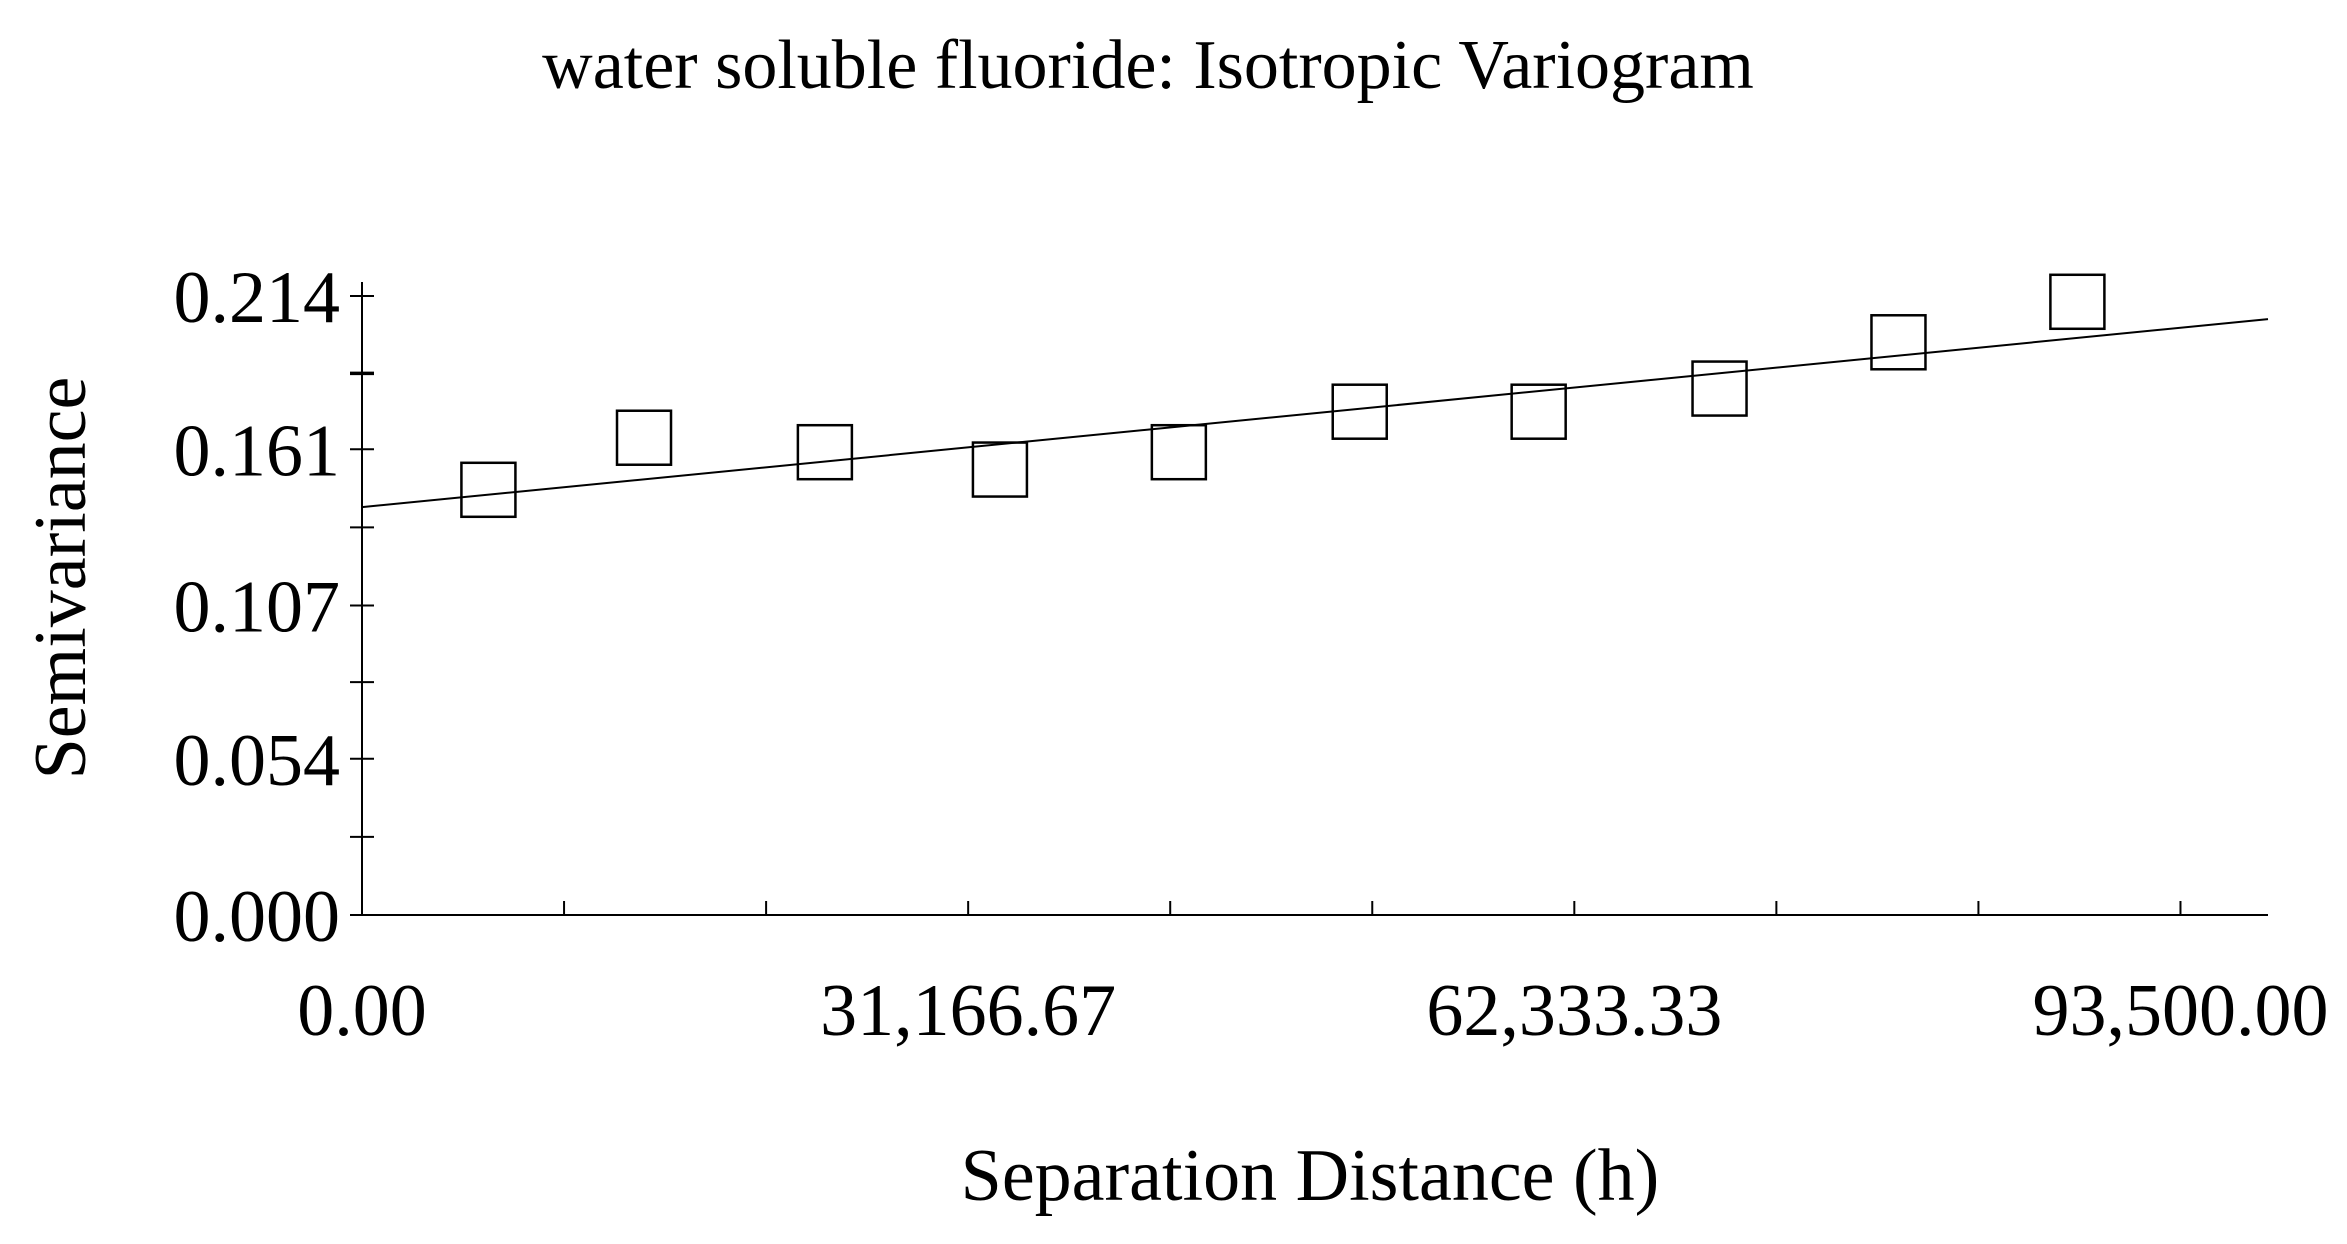 The image size is (2347, 1244). I want to click on model-fit-line, so click(1315, 413).